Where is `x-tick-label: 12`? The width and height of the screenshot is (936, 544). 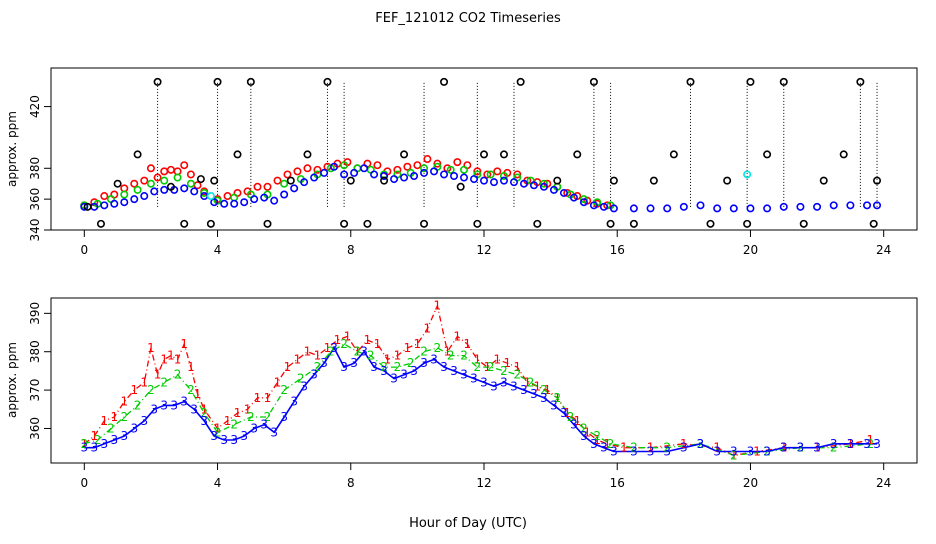
x-tick-label: 12 is located at coordinates (483, 483).